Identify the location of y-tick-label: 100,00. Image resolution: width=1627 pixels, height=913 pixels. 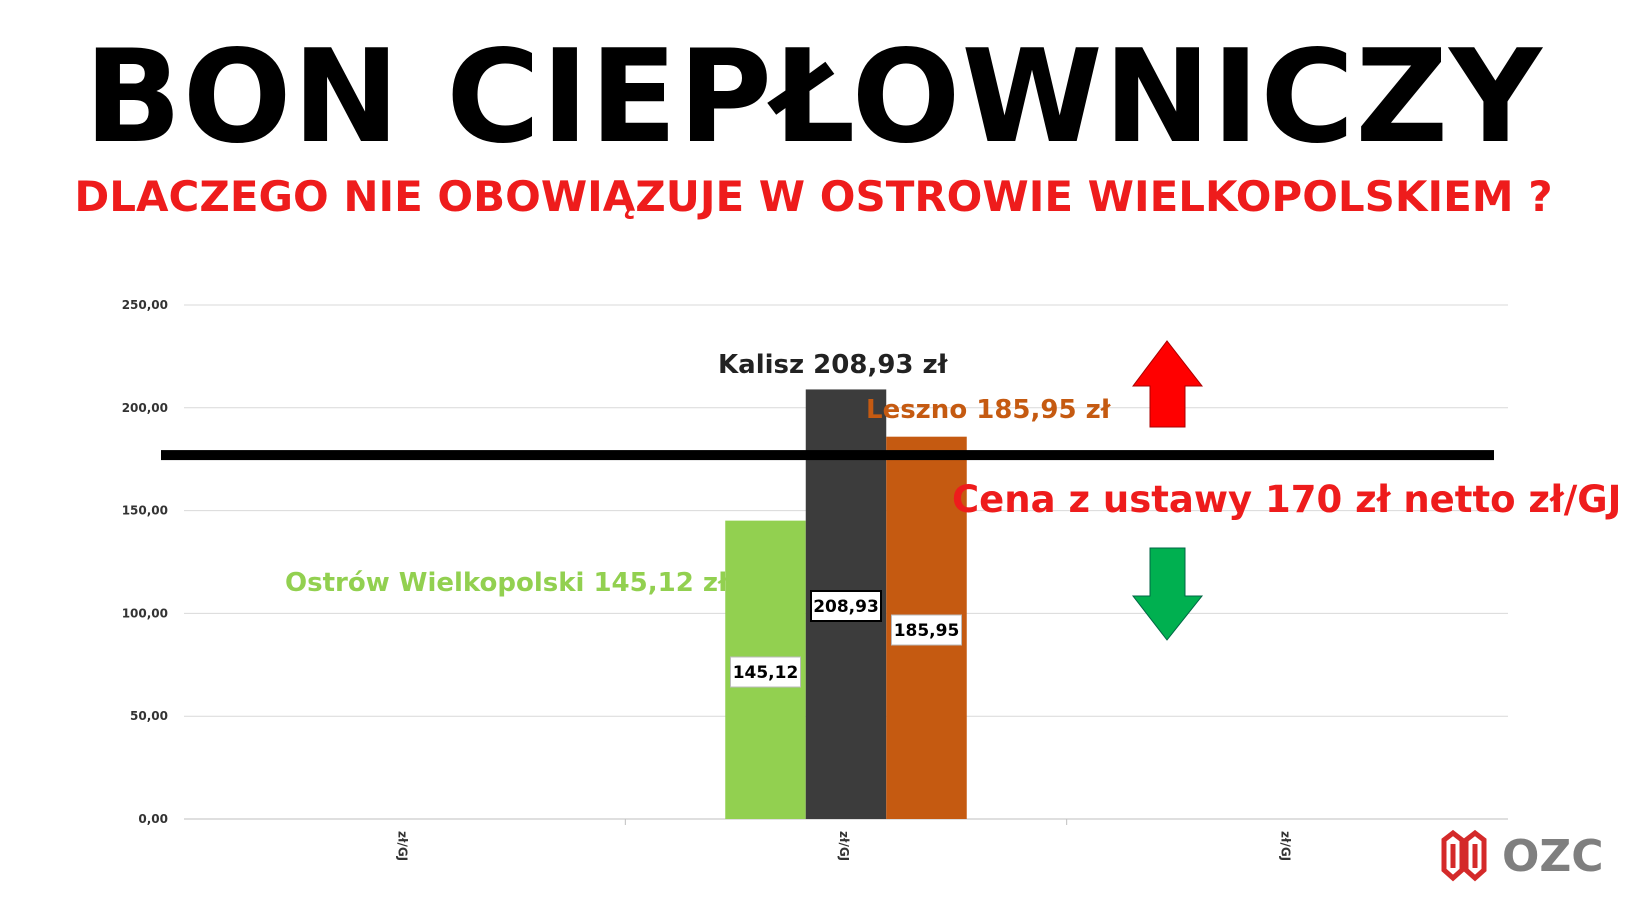
(145, 613).